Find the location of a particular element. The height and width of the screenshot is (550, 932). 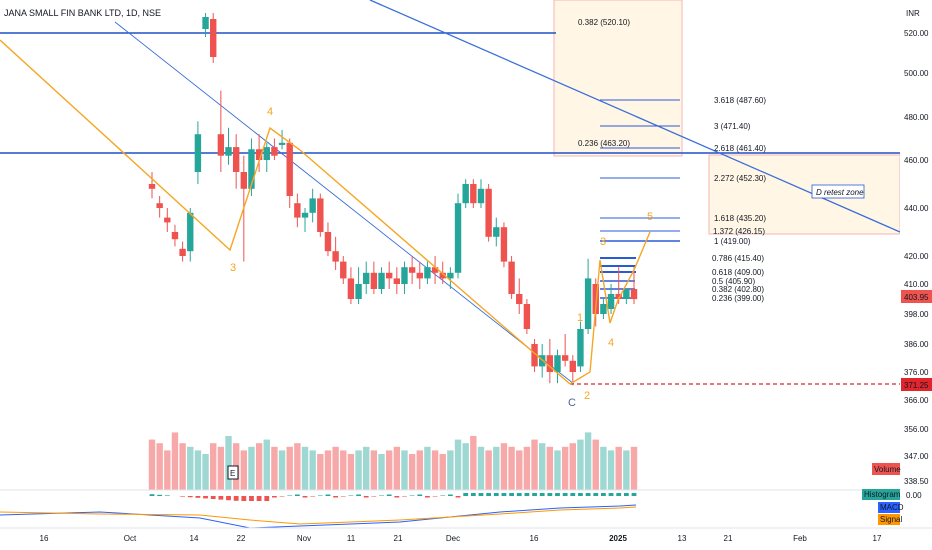

fib-upper-label: 0.382 (520.10) is located at coordinates (604, 22).